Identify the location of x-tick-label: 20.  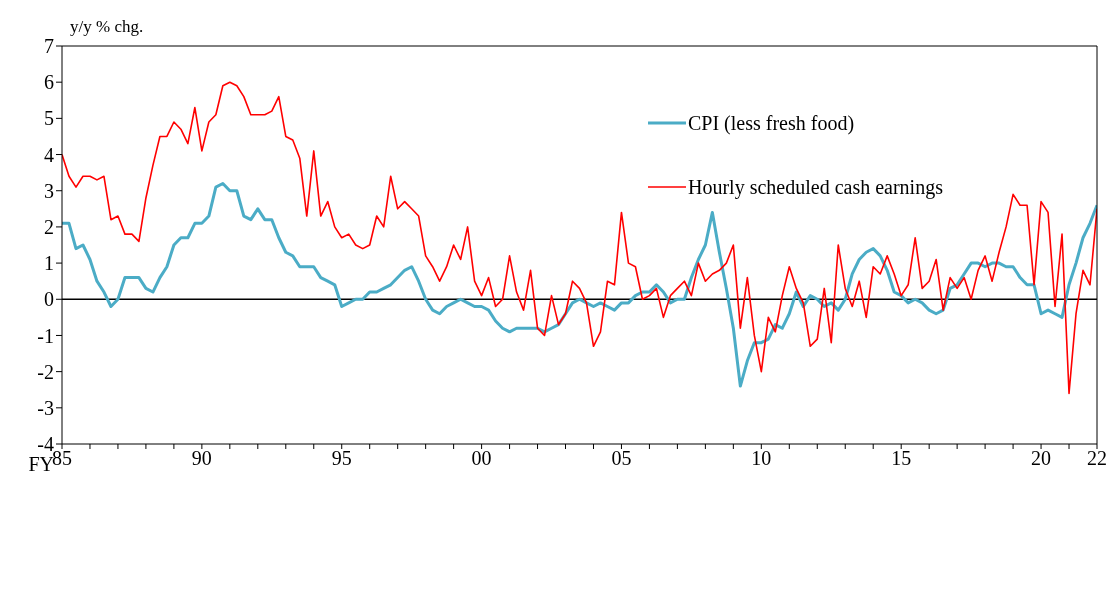
(1041, 458).